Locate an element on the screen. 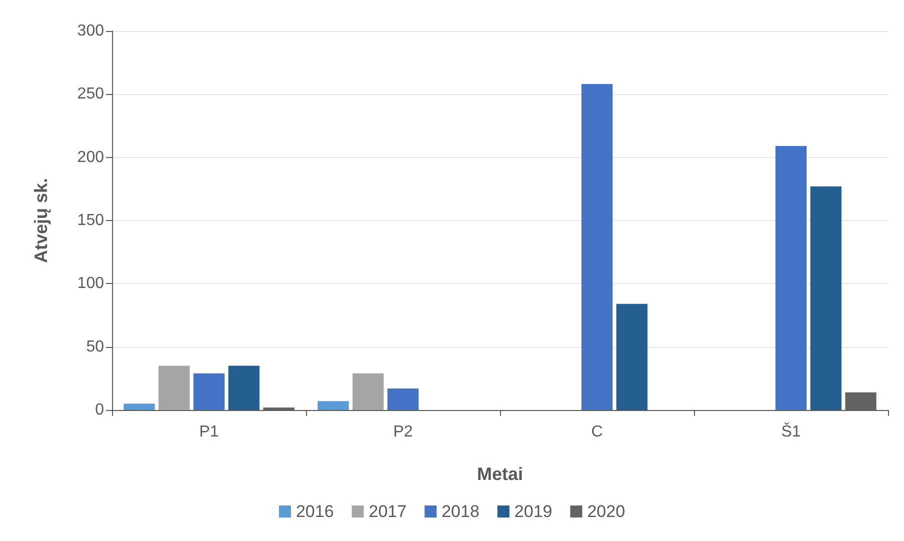 This screenshot has height=541, width=904. x-tick-label: C is located at coordinates (597, 432).